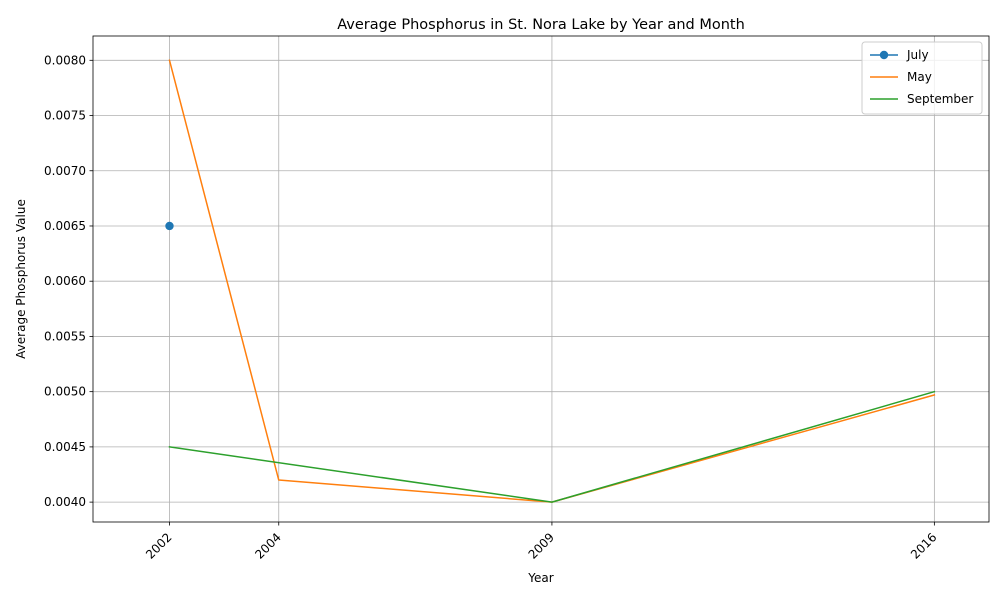  Describe the element at coordinates (540, 578) in the screenshot. I see `x-axis-label: Year` at that location.